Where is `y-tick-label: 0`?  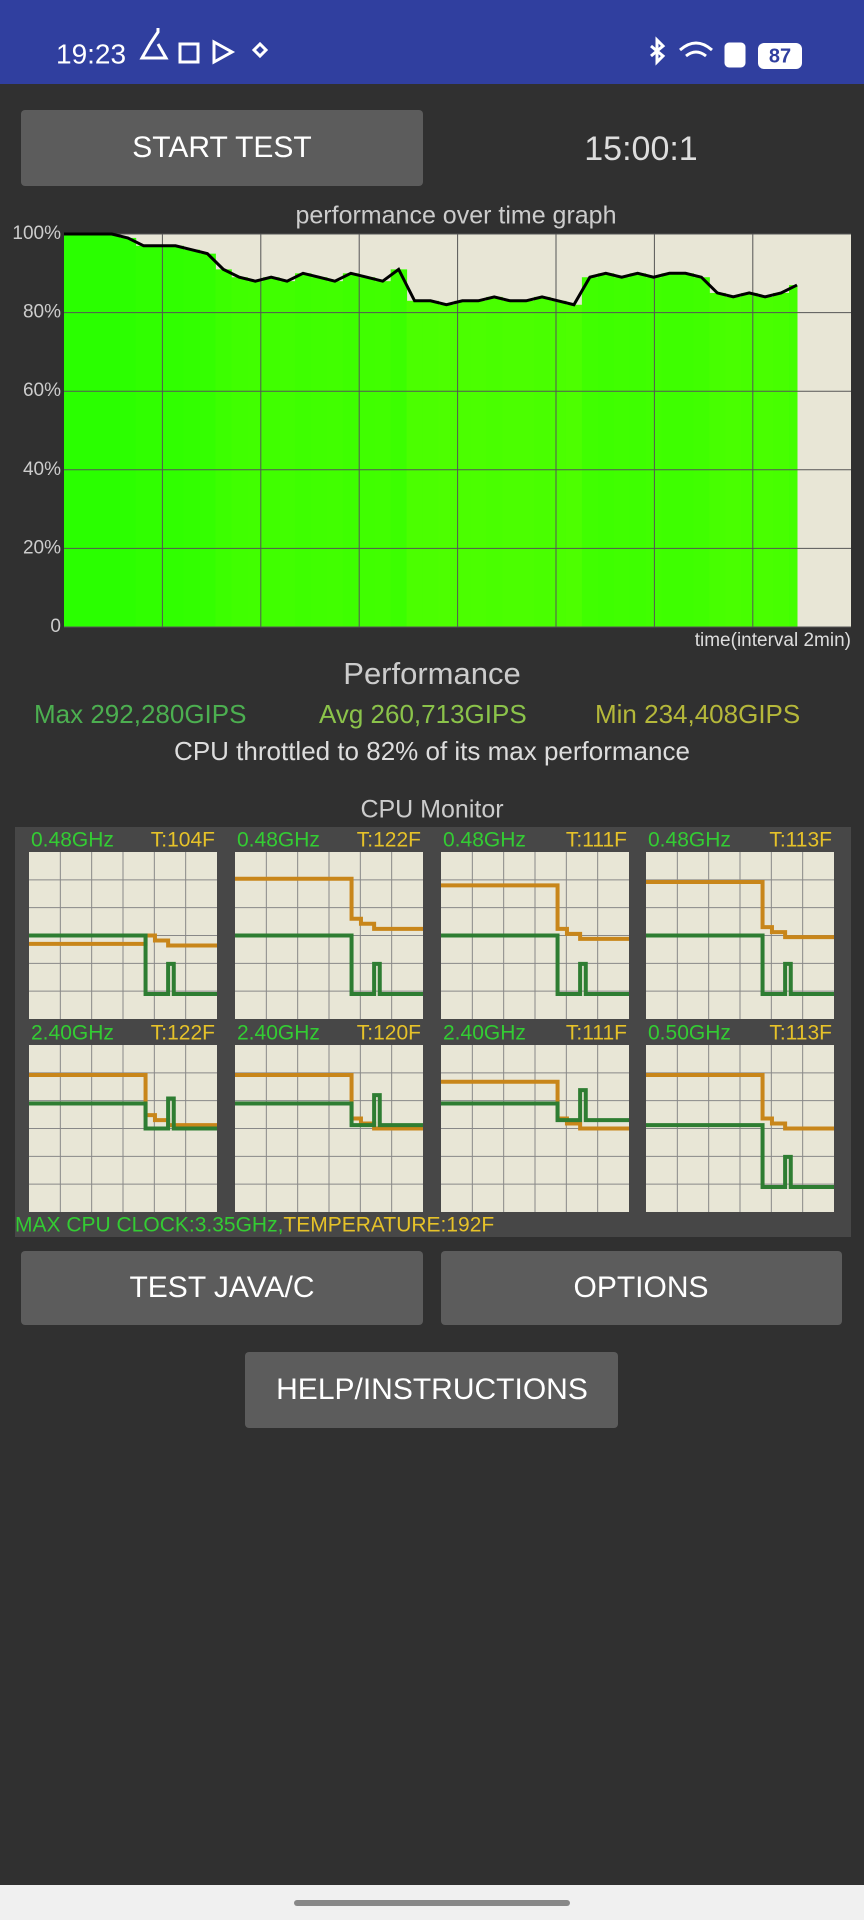
y-tick-label: 0 is located at coordinates (55, 626).